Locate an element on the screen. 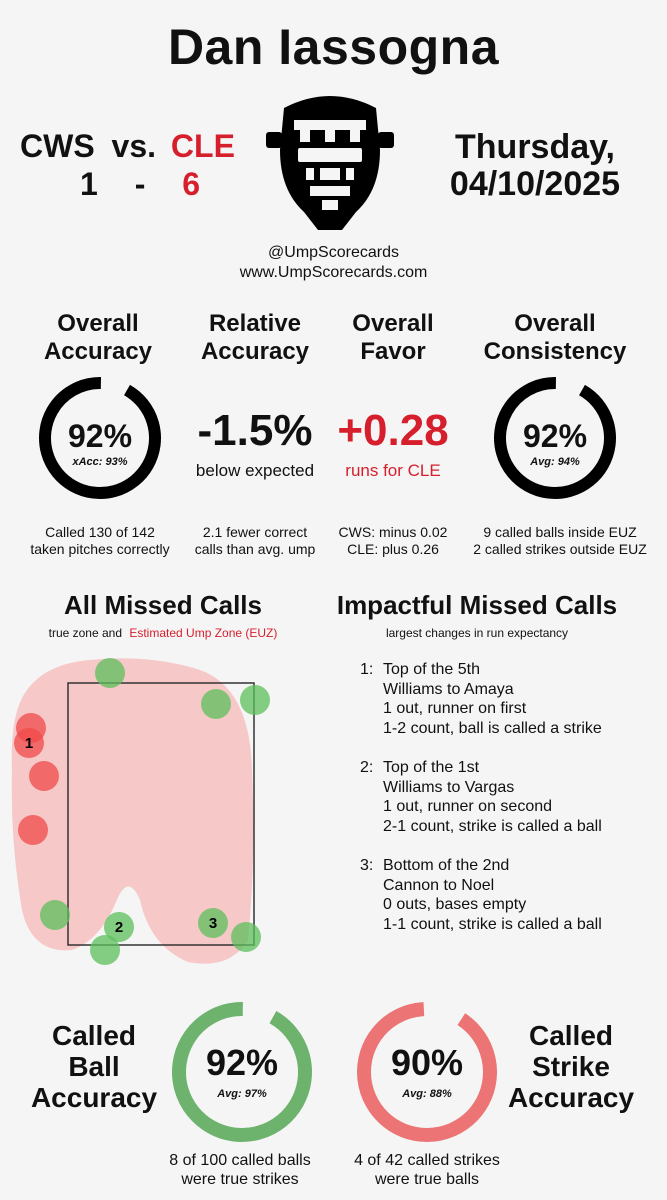  missed-pitch-dots is located at coordinates (142, 811).